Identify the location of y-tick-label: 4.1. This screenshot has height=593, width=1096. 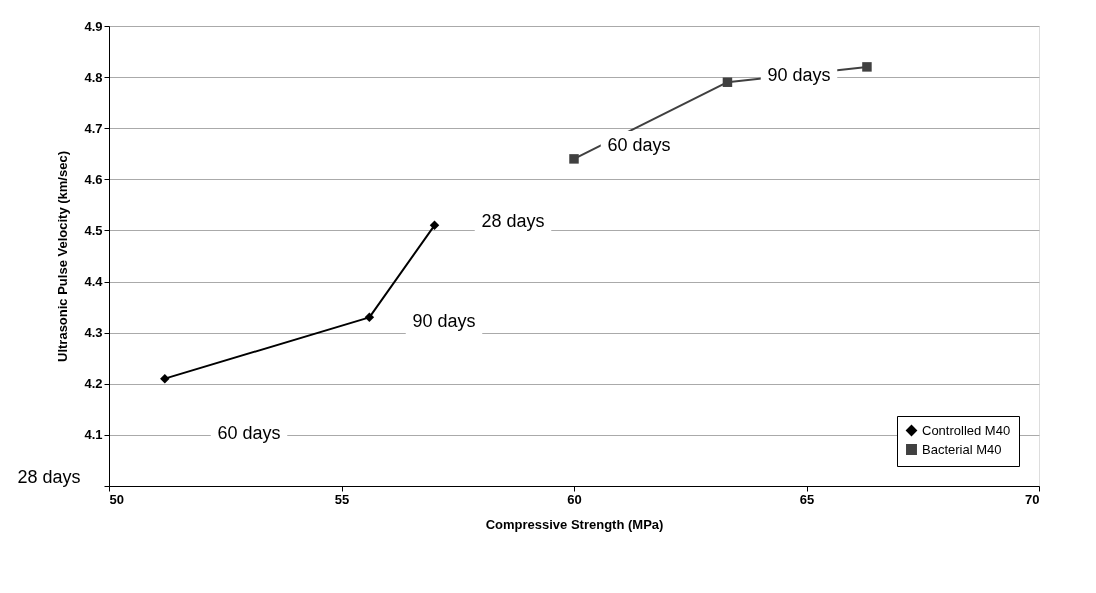
(93, 435).